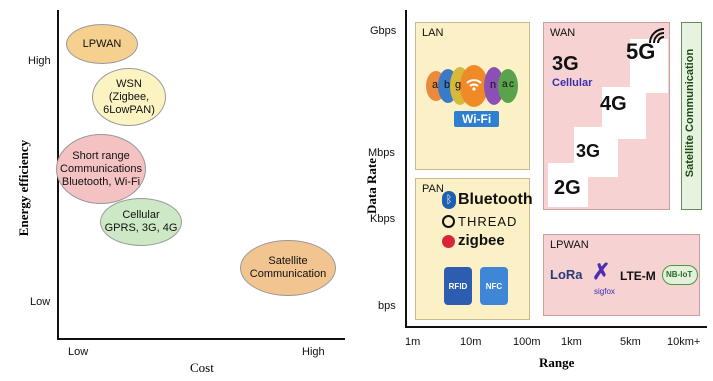 This screenshot has height=381, width=713. I want to click on lan-box: LAN a b g n a c Wi-Fi, so click(472, 96).